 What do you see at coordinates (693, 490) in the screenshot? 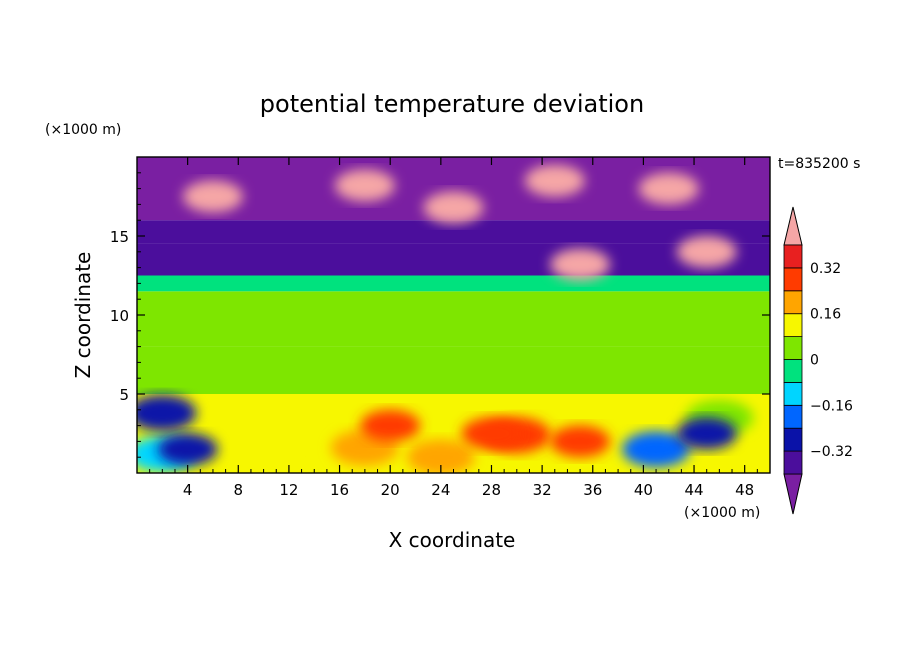
I see `x-tick-label: 44` at bounding box center [693, 490].